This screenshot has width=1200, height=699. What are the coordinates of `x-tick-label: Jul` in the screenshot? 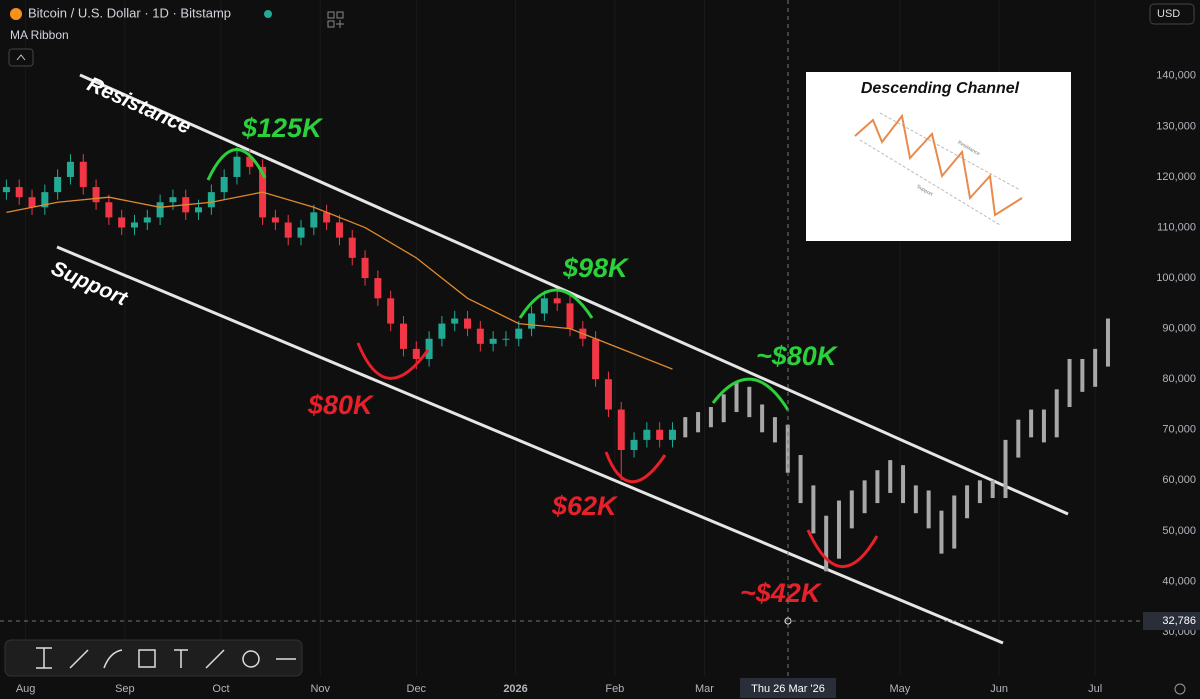 It's located at (1095, 689).